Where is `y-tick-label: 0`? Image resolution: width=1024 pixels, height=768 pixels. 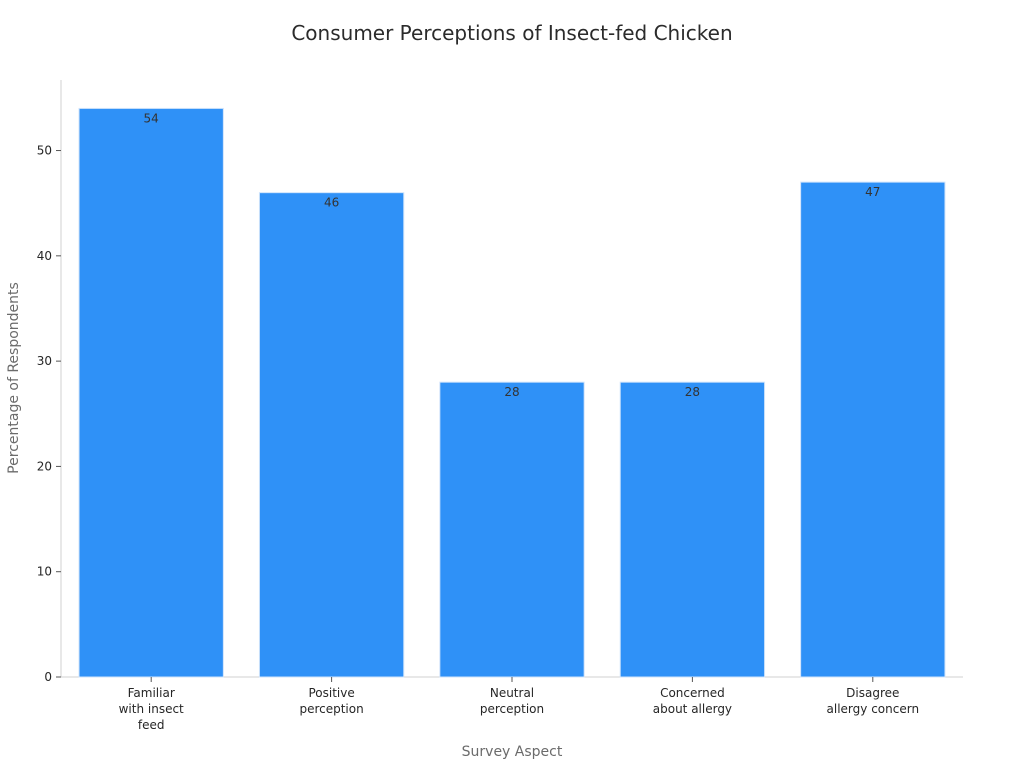 y-tick-label: 0 is located at coordinates (48, 677).